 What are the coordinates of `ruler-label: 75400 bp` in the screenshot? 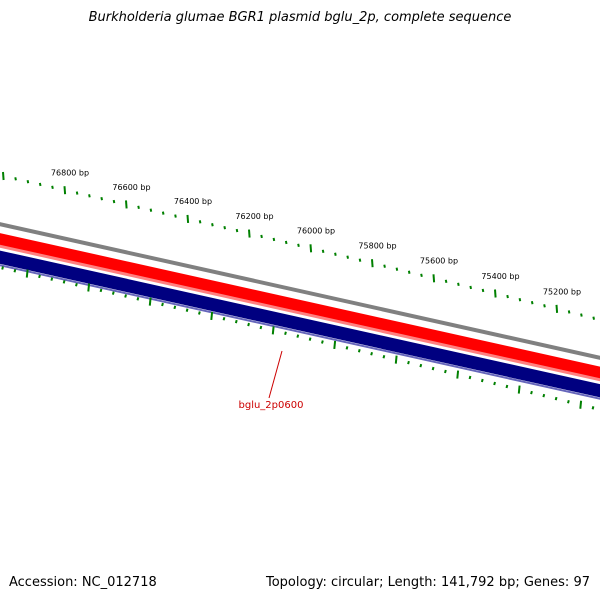 It's located at (500, 276).